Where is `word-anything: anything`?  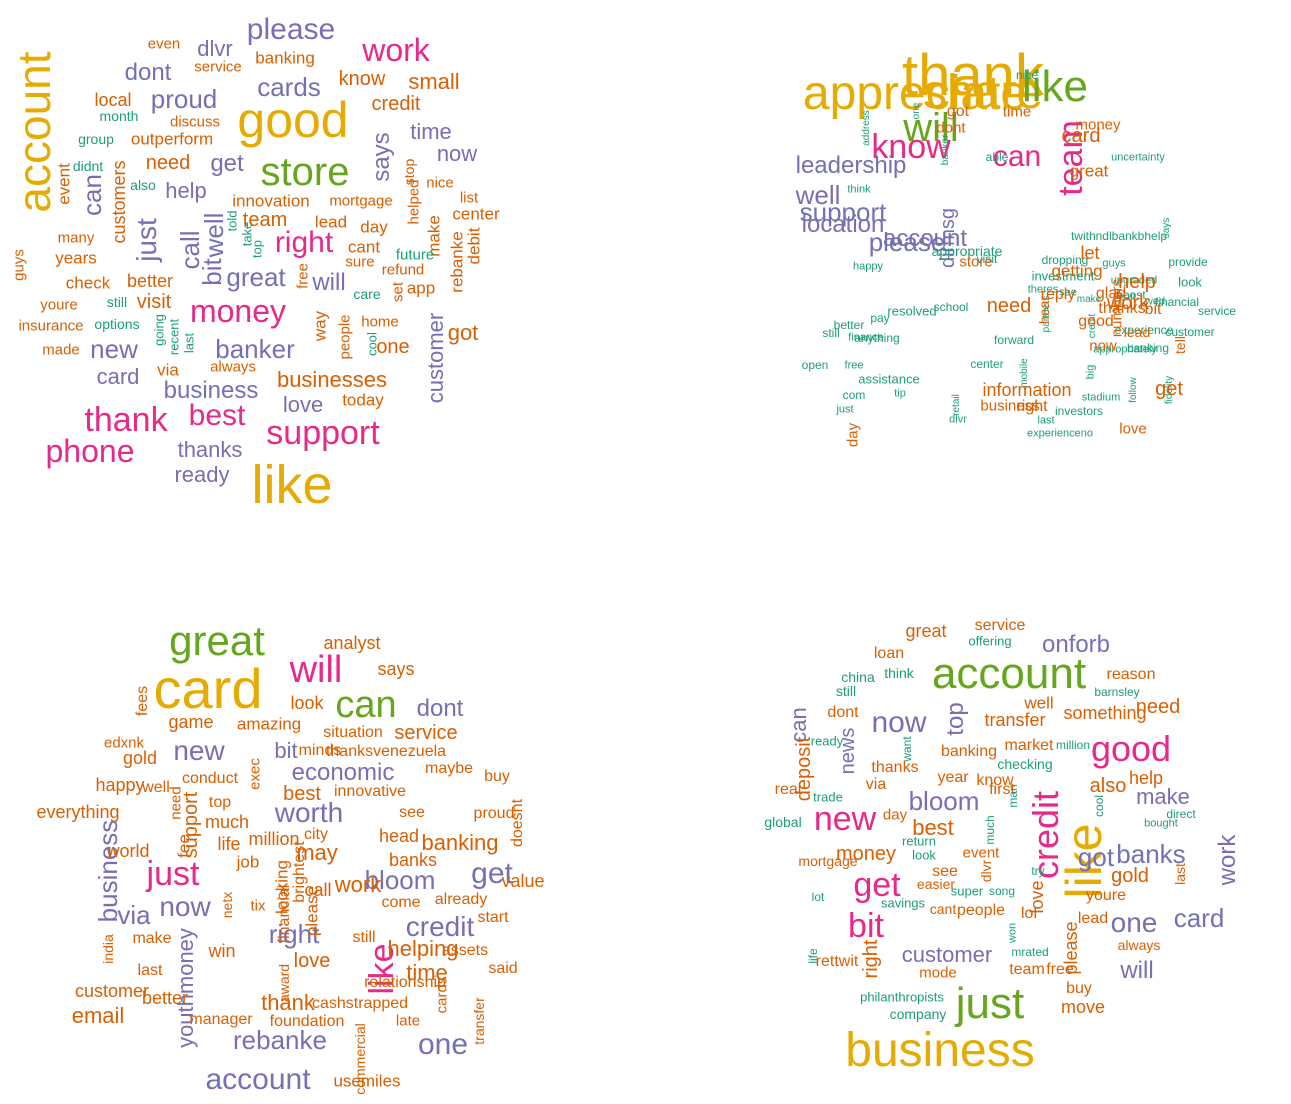
word-anything: anything is located at coordinates (877, 338).